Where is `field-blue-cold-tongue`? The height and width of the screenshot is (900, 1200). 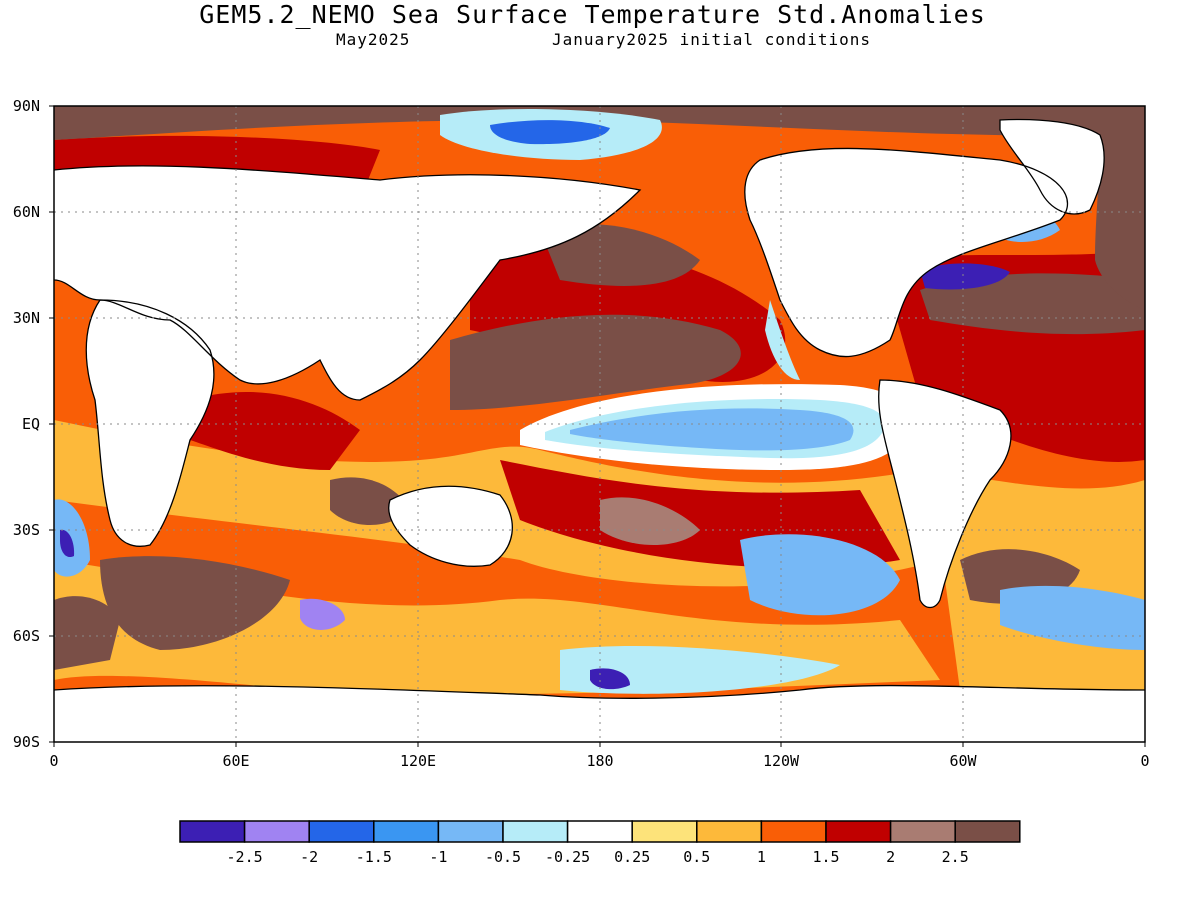 field-blue-cold-tongue is located at coordinates (712, 429).